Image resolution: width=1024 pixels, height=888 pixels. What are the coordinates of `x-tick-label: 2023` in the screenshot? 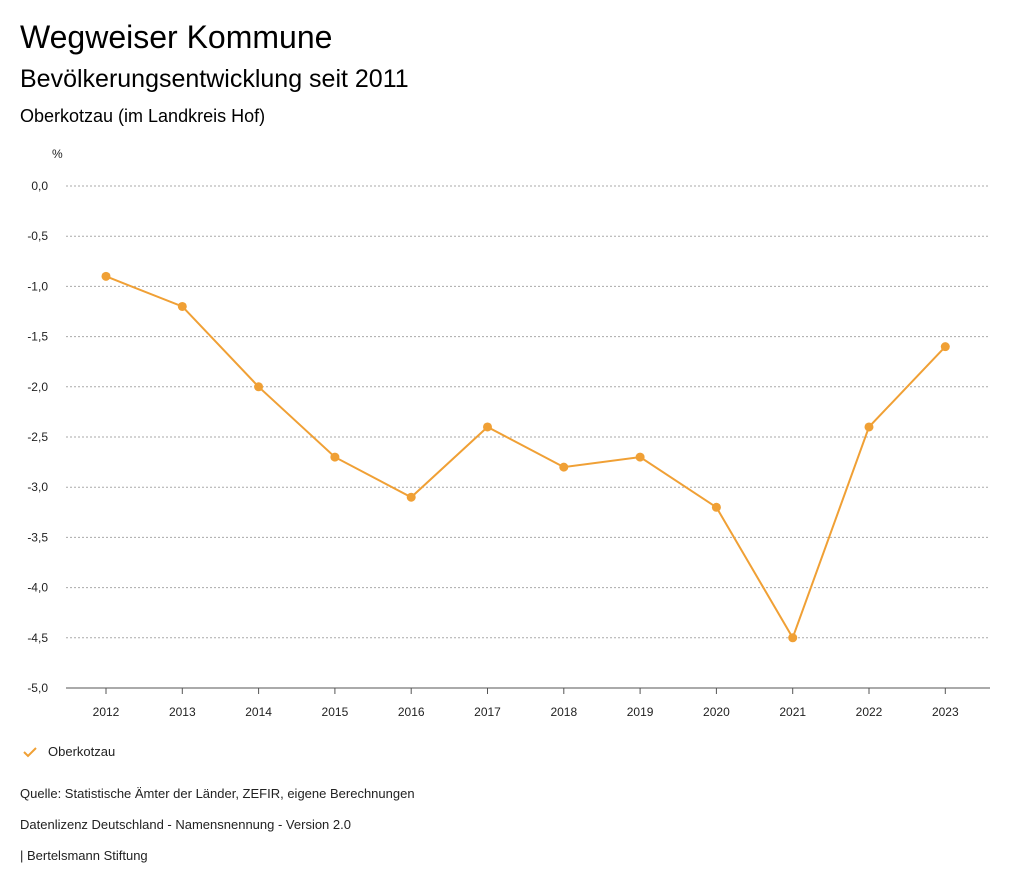 It's located at (945, 712).